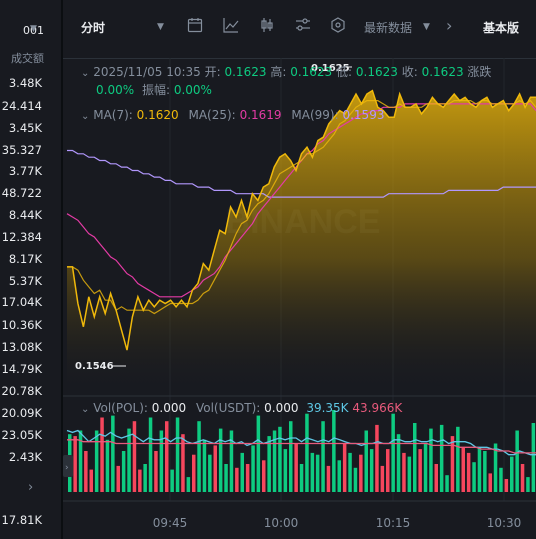  I want to click on market-list-volume: 14.79K, so click(21, 369).